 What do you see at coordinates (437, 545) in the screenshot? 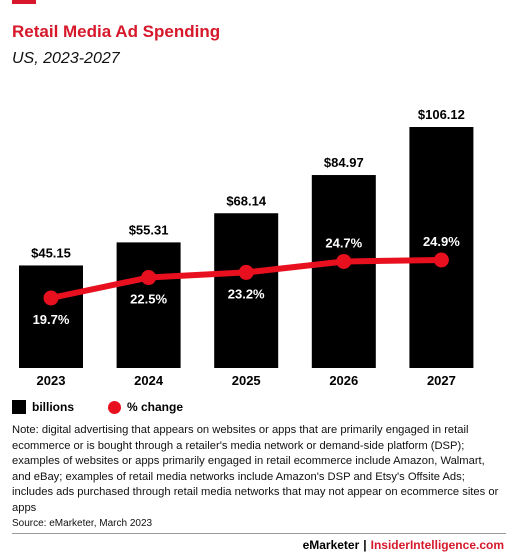
I see `insiderintelligence-link: InsiderIntelligence.com` at bounding box center [437, 545].